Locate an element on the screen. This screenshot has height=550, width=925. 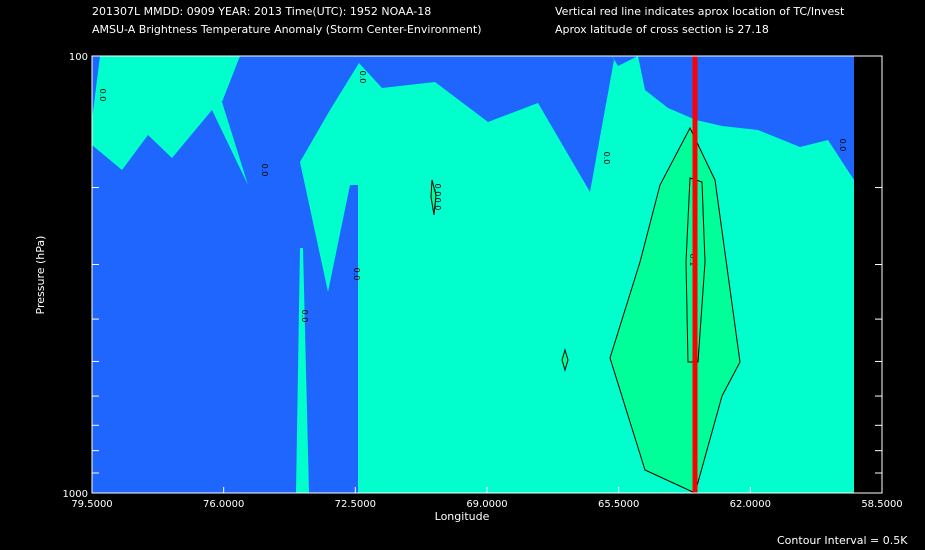
x-tick-label: 72.5000 is located at coordinates (355, 504).